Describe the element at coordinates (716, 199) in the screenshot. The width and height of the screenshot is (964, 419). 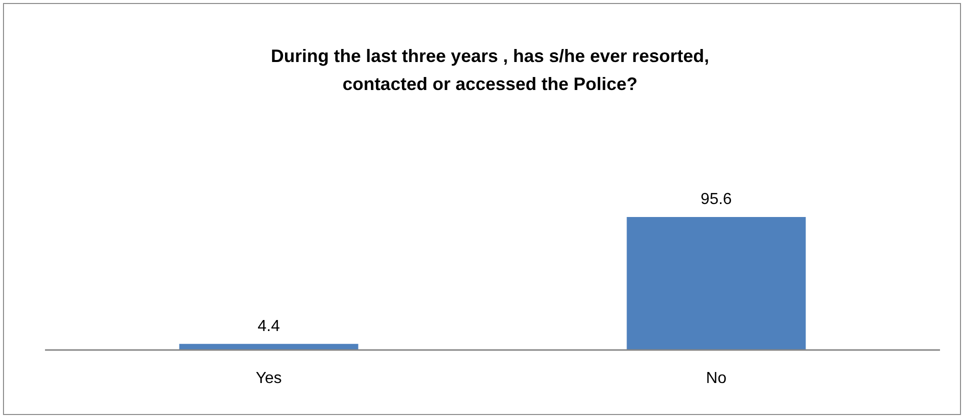
I see `data-label: 95.6` at that location.